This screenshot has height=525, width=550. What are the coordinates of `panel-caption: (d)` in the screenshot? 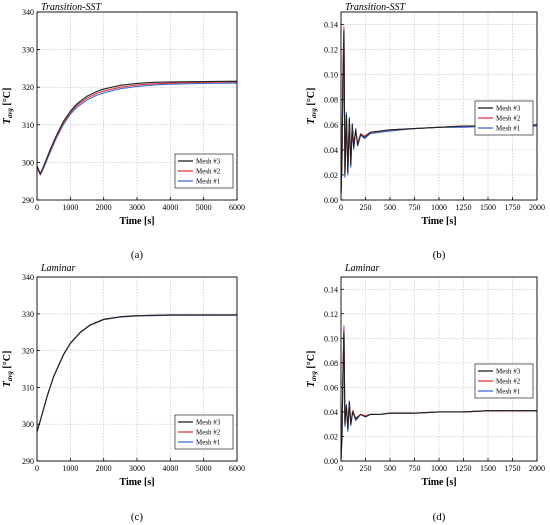 It's located at (439, 517).